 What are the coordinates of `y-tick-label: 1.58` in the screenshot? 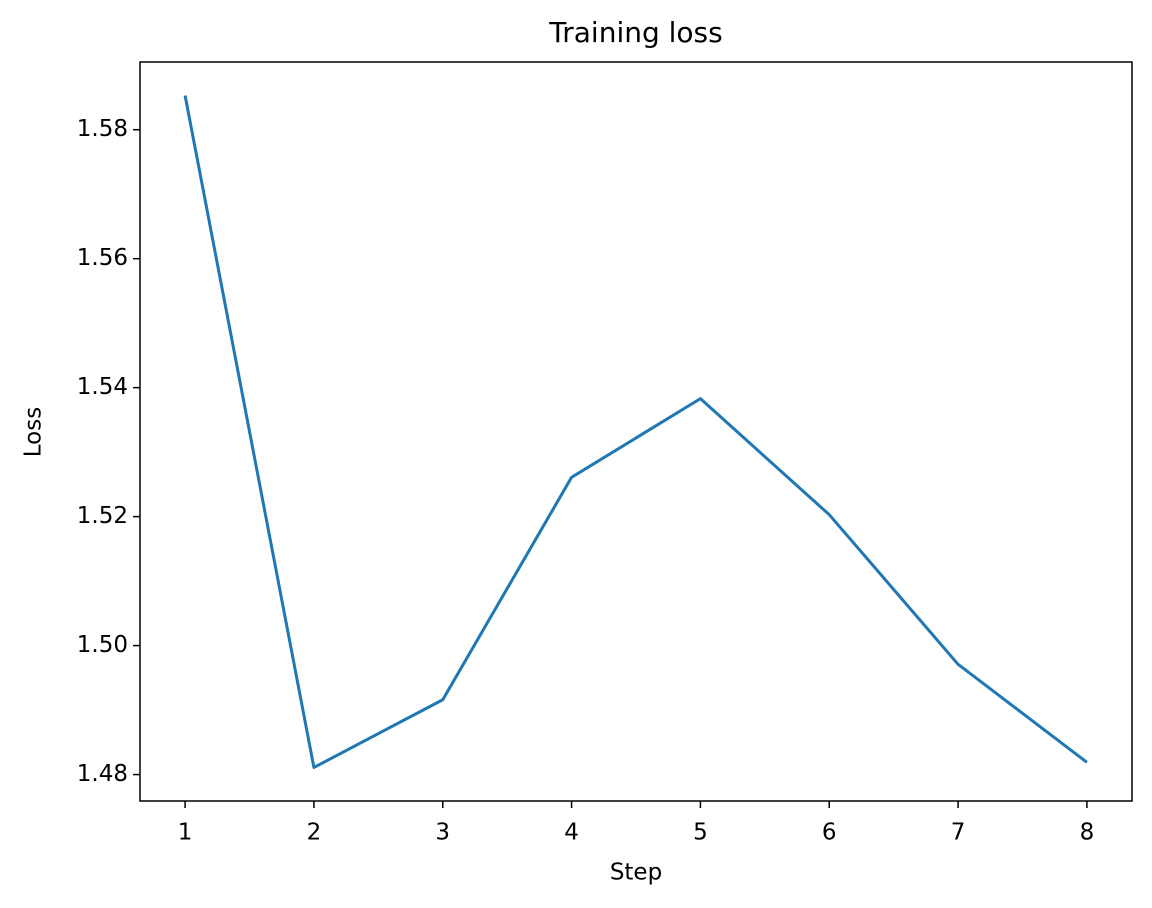 It's located at (102, 129).